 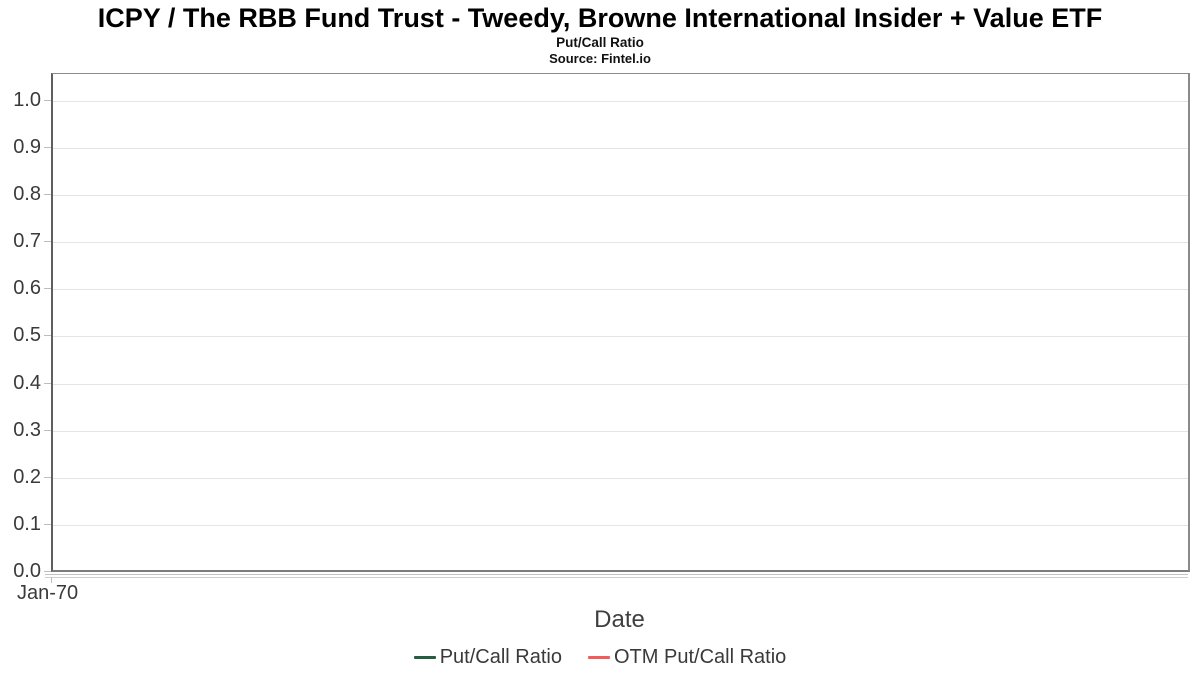 I want to click on gridline-0.5, so click(x=620, y=336).